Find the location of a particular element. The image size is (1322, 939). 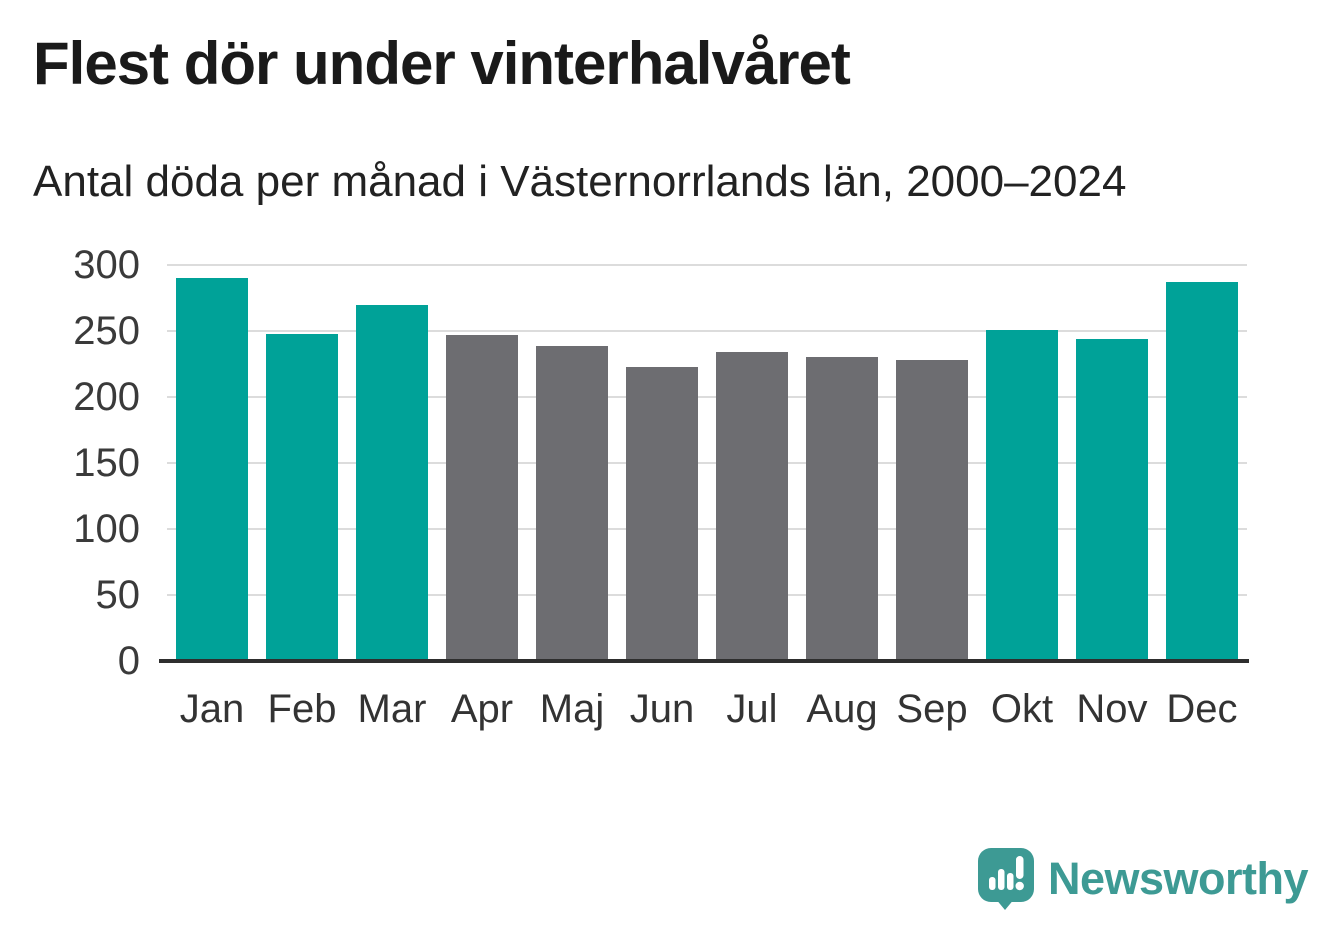

y-axis-label: 0 is located at coordinates (128, 661).